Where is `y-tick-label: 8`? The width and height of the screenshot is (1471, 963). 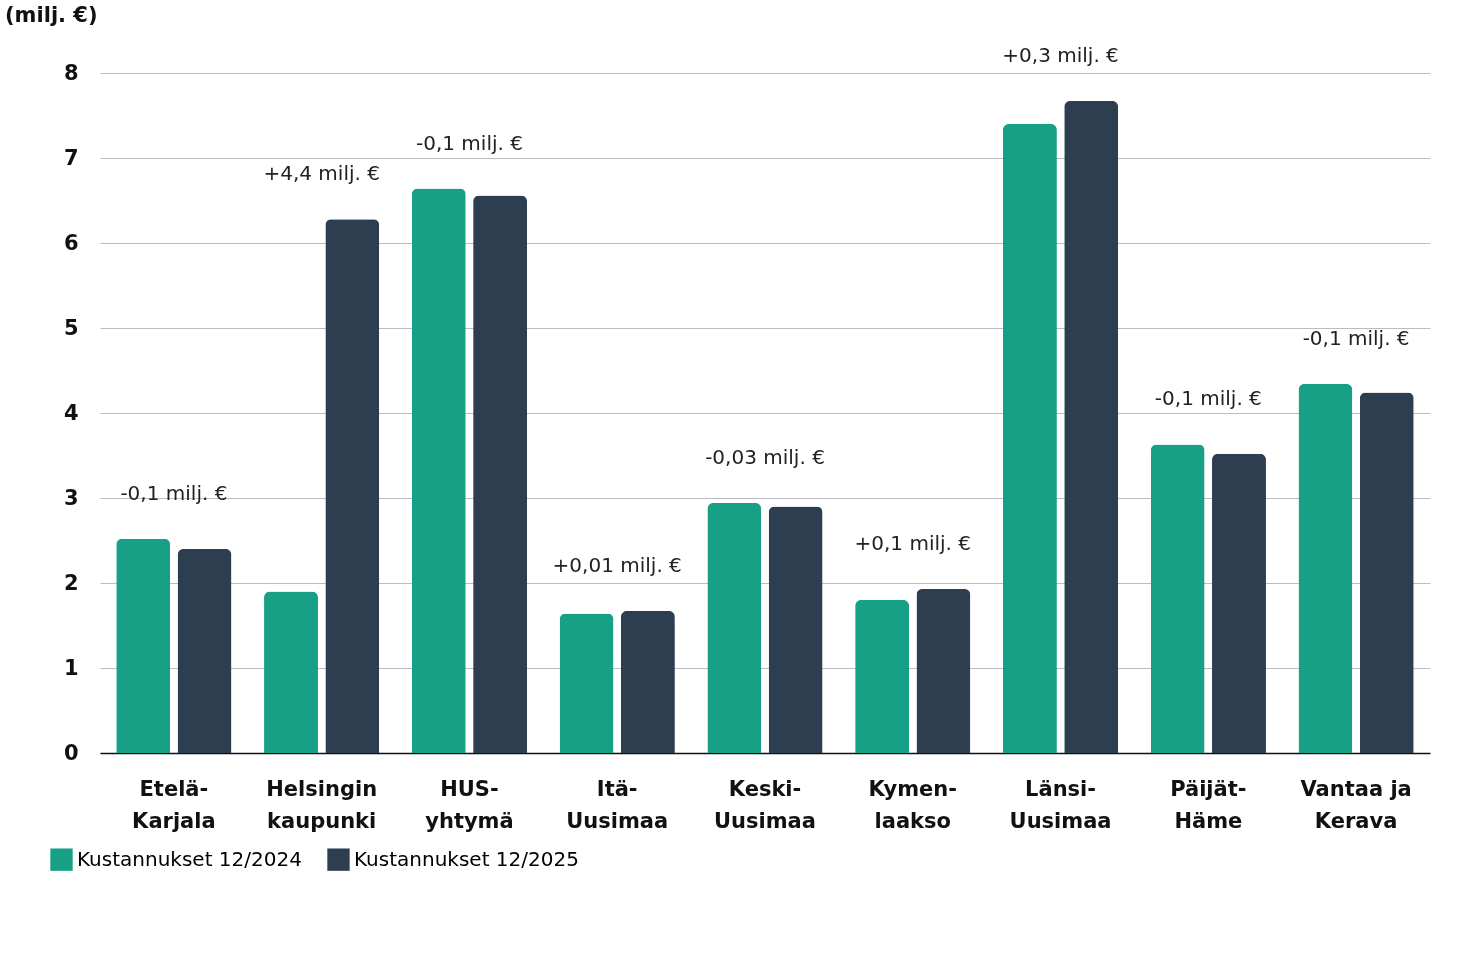
y-tick-label: 8 is located at coordinates (71, 72).